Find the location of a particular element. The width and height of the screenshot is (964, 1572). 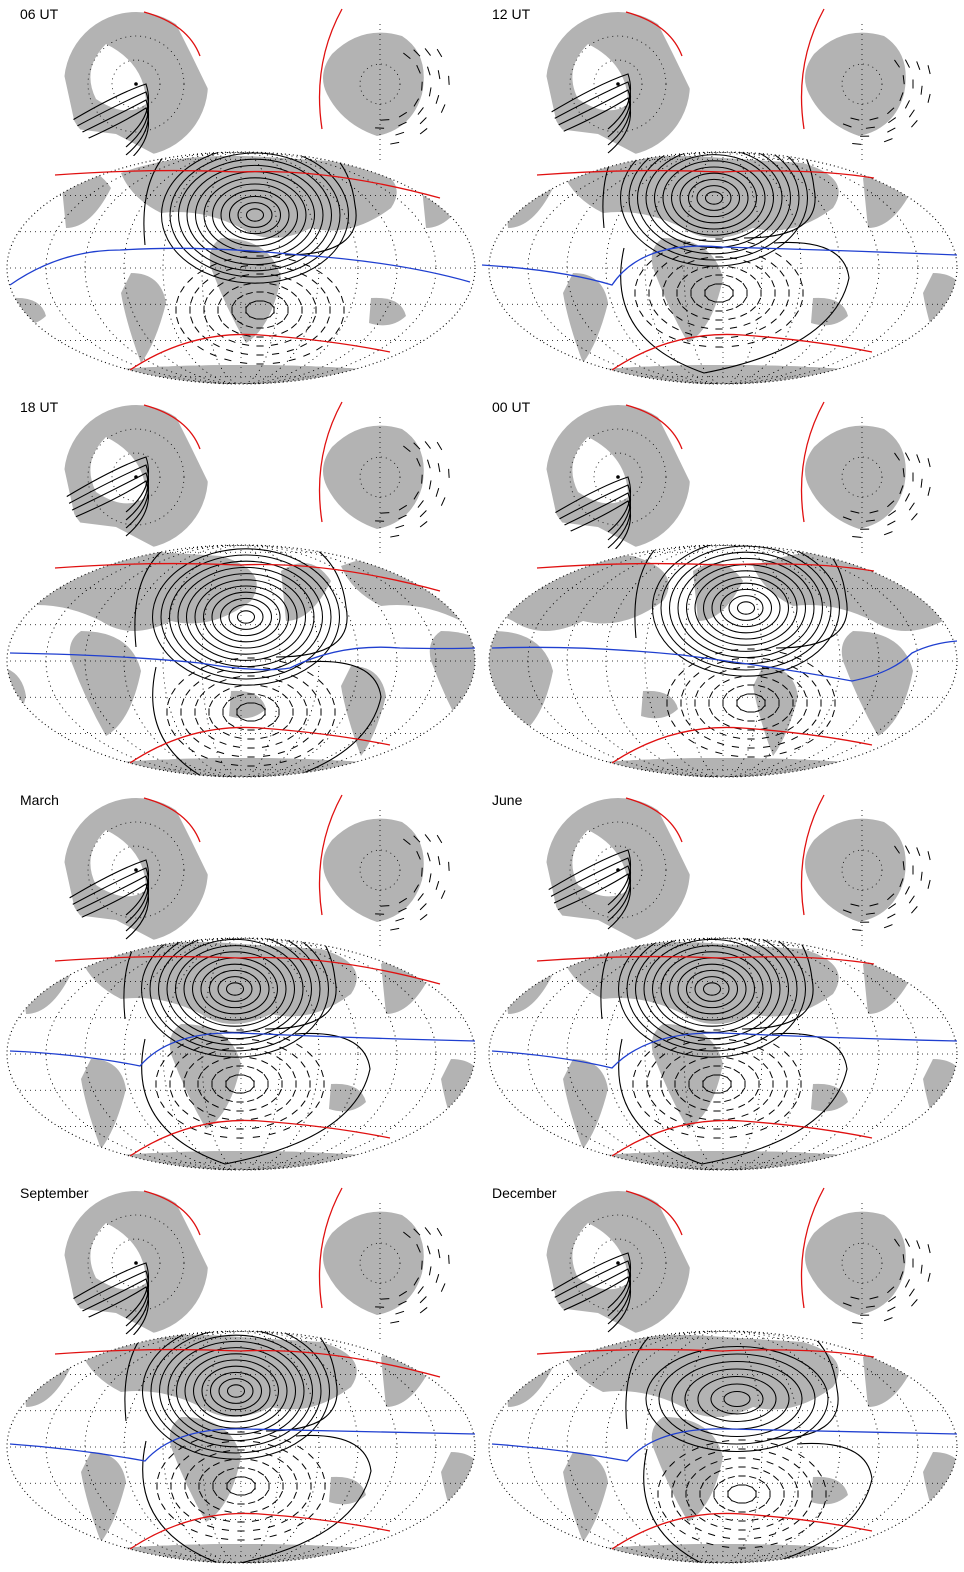

global-map is located at coordinates (241, 661).